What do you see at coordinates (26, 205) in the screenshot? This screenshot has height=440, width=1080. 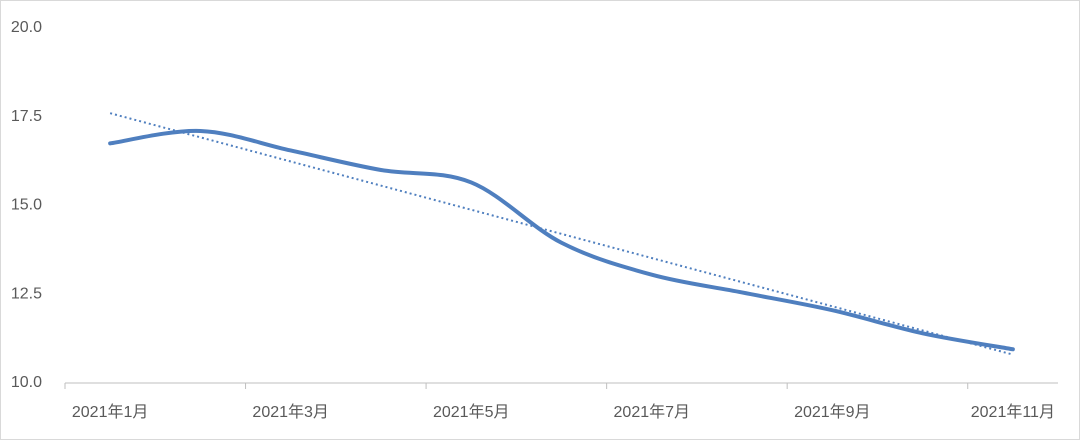 I see `y-tick-label: 15.0` at bounding box center [26, 205].